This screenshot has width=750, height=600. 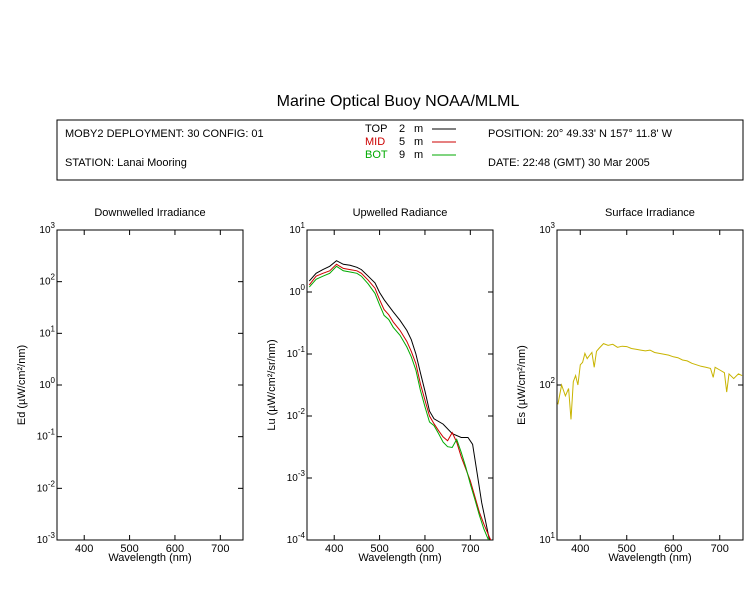 What do you see at coordinates (650, 213) in the screenshot?
I see `panel-title: Surface Irradiance` at bounding box center [650, 213].